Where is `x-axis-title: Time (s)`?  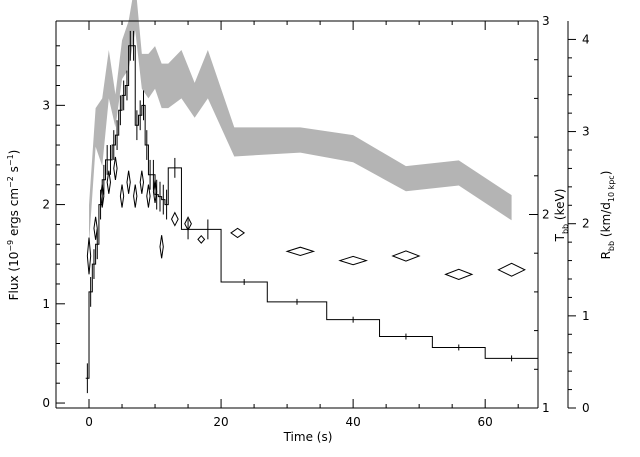 x-axis-title: Time (s) is located at coordinates (308, 437).